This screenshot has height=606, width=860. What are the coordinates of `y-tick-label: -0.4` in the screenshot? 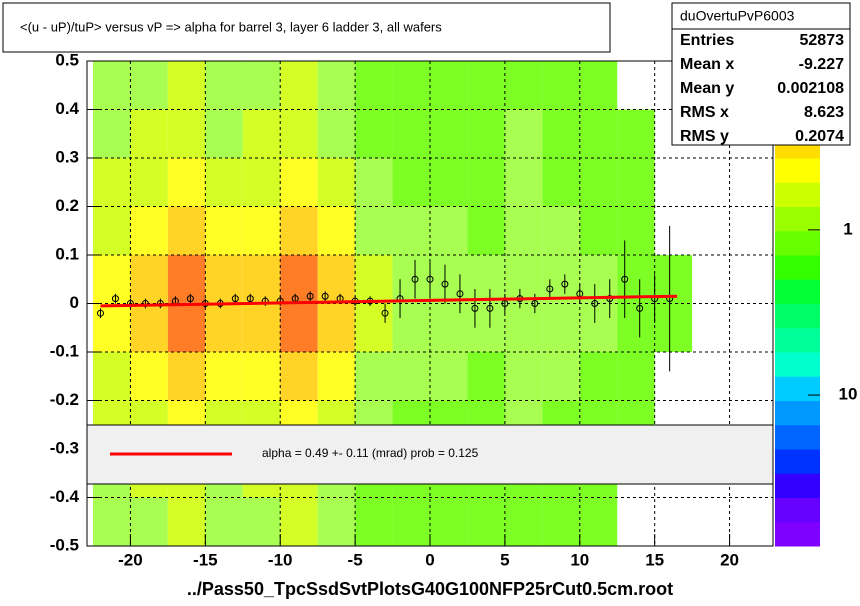 It's located at (65, 496).